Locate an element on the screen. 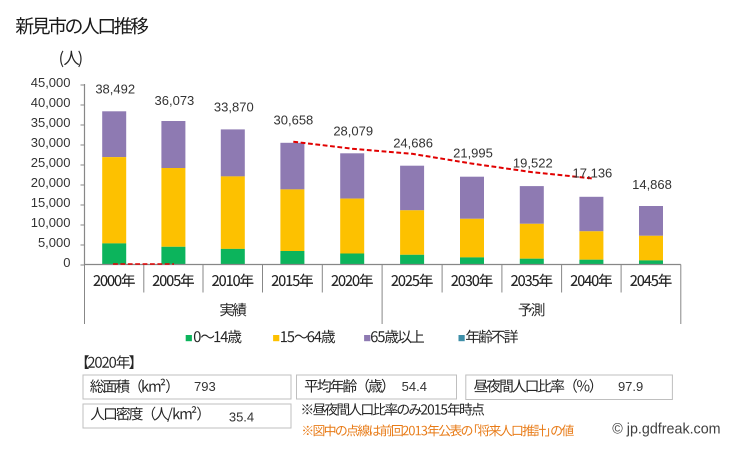 This screenshot has width=730, height=450. svg-text: 24,686 is located at coordinates (413, 143).